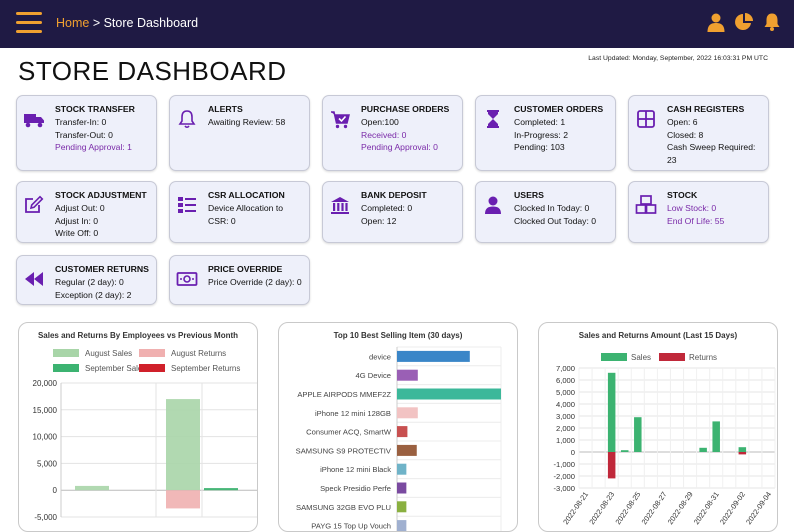 The height and width of the screenshot is (532, 794). Describe the element at coordinates (540, 121) in the screenshot. I see `card-stat: Completed: 1` at that location.